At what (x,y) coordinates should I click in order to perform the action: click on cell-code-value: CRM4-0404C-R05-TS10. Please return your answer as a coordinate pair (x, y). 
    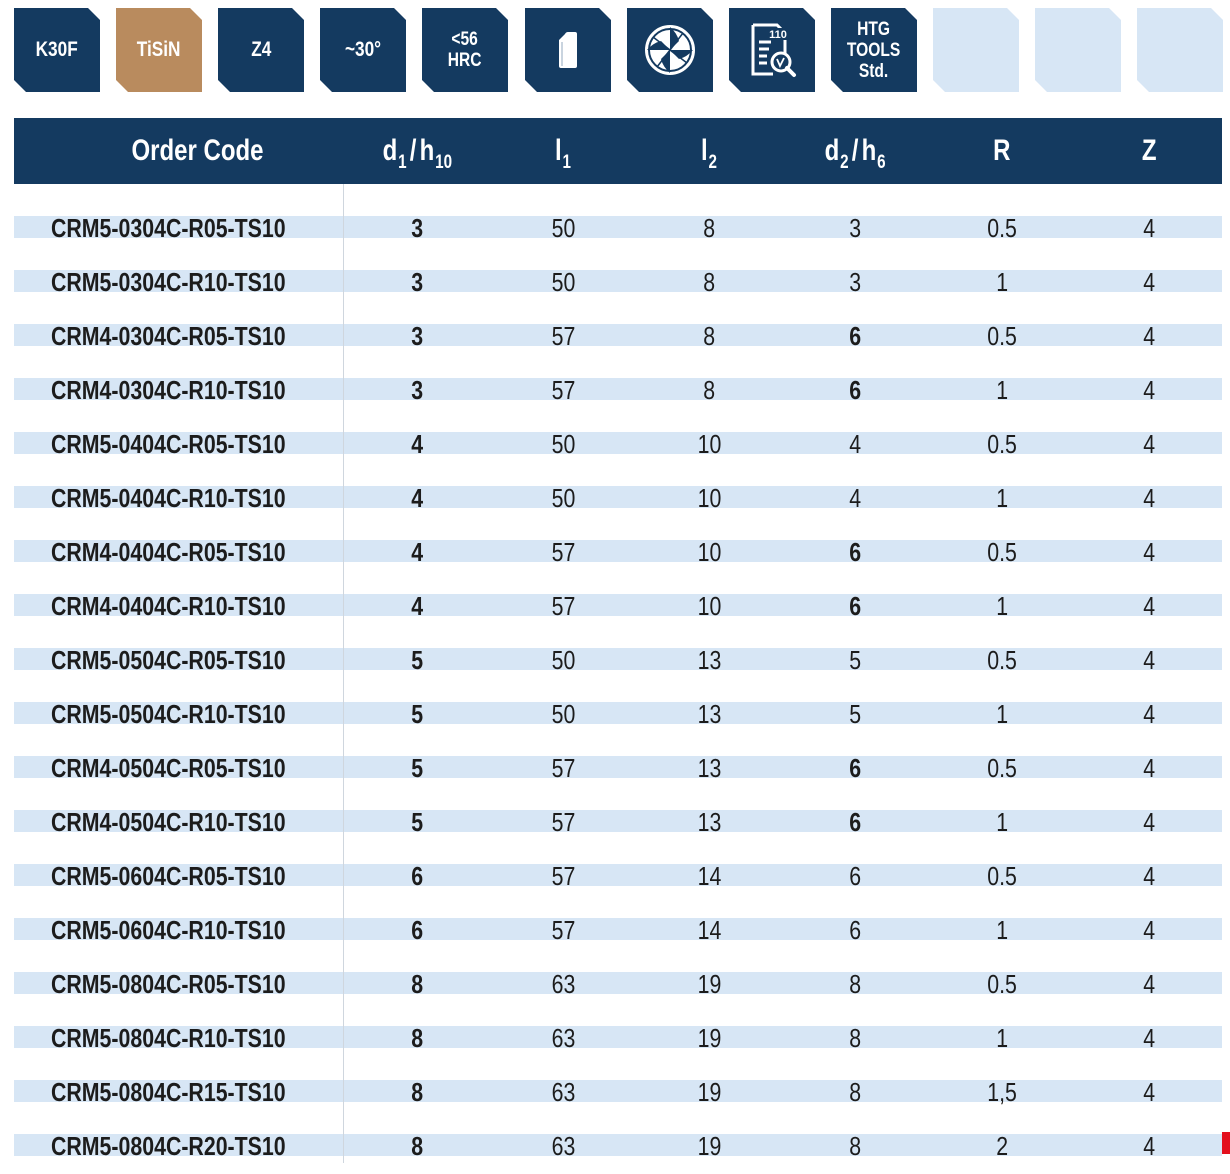
    Looking at the image, I should click on (168, 552).